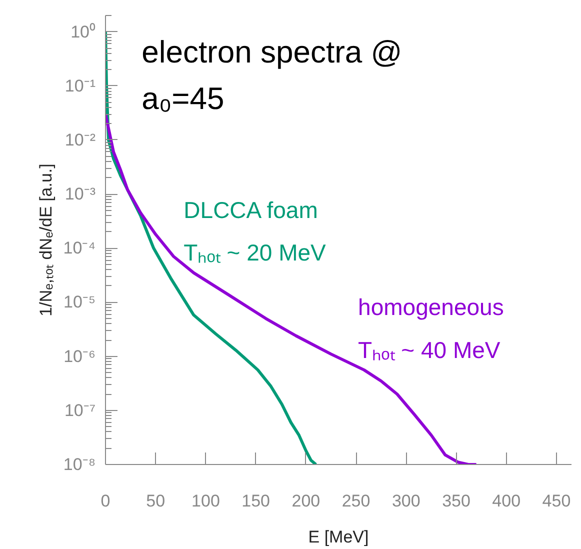 The width and height of the screenshot is (581, 549). What do you see at coordinates (206, 501) in the screenshot?
I see `x-tick-label: 100` at bounding box center [206, 501].